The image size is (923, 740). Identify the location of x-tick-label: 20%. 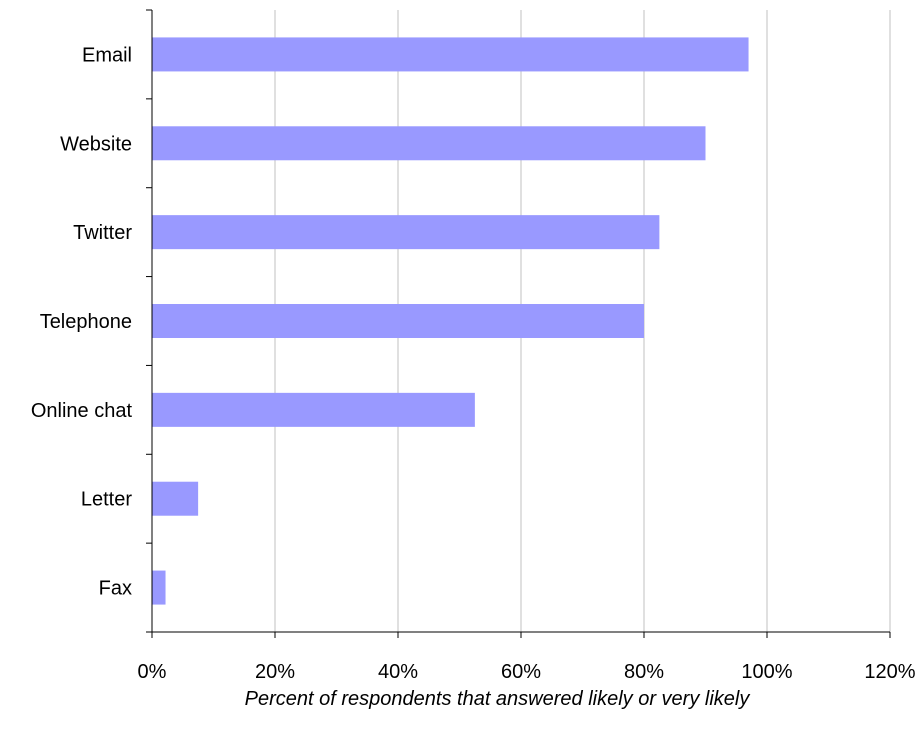
(275, 672).